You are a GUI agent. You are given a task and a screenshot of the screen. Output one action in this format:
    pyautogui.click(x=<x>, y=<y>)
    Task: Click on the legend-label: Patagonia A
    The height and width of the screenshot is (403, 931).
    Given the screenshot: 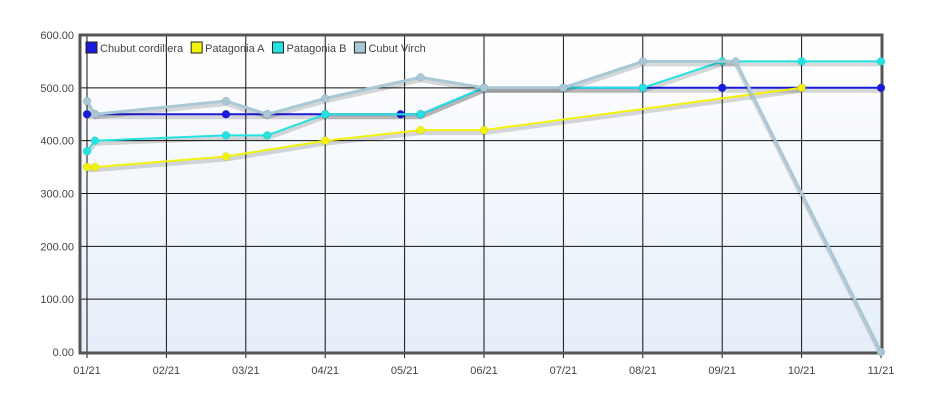 What is the action you would take?
    pyautogui.click(x=235, y=49)
    